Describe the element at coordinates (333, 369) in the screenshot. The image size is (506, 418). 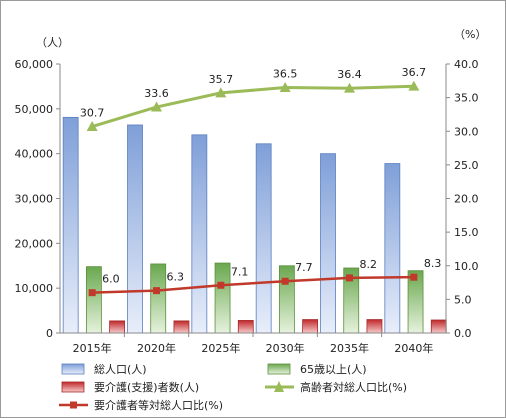
I see `legend-label: 65歳以上(人)` at that location.